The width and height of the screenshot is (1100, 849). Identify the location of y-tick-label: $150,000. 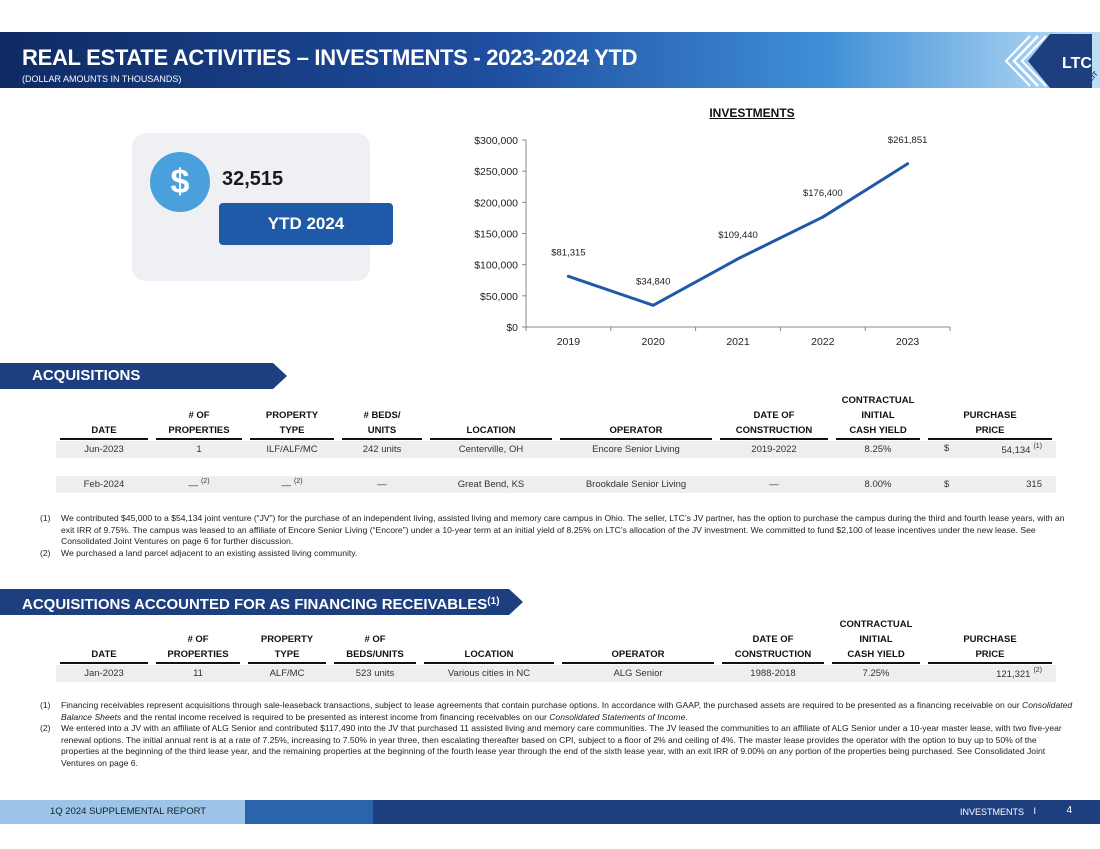
(496, 235).